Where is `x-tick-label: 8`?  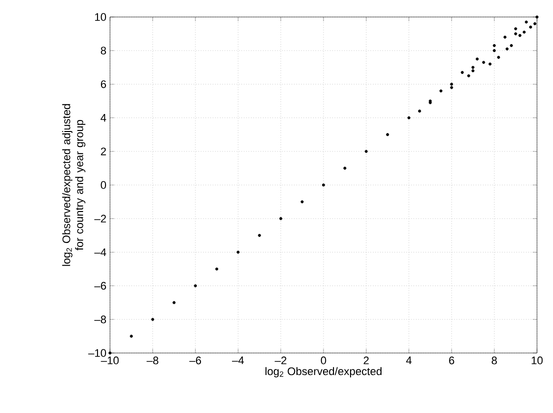
x-tick-label: 8 is located at coordinates (494, 360).